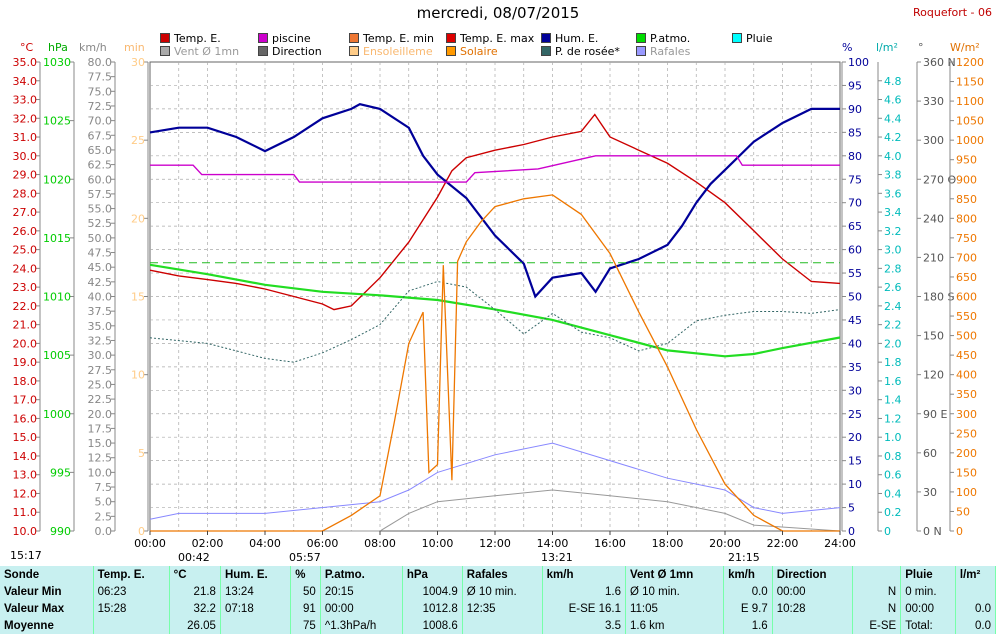 The width and height of the screenshot is (996, 637). What do you see at coordinates (25, 400) in the screenshot?
I see `axis-tick-label: 17.0` at bounding box center [25, 400].